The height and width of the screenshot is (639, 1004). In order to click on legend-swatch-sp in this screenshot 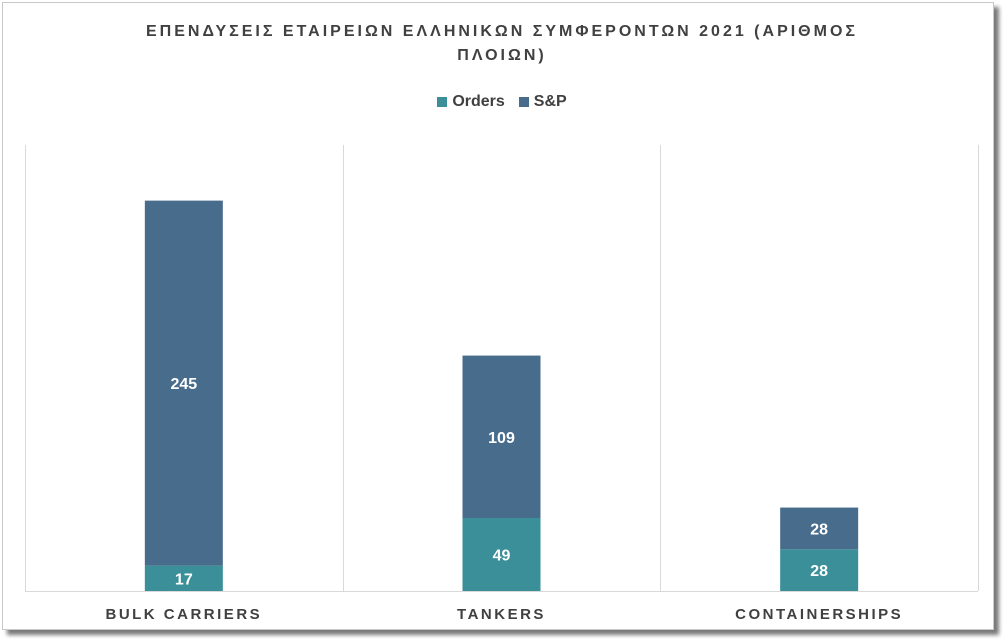, I will do `click(523, 102)`.